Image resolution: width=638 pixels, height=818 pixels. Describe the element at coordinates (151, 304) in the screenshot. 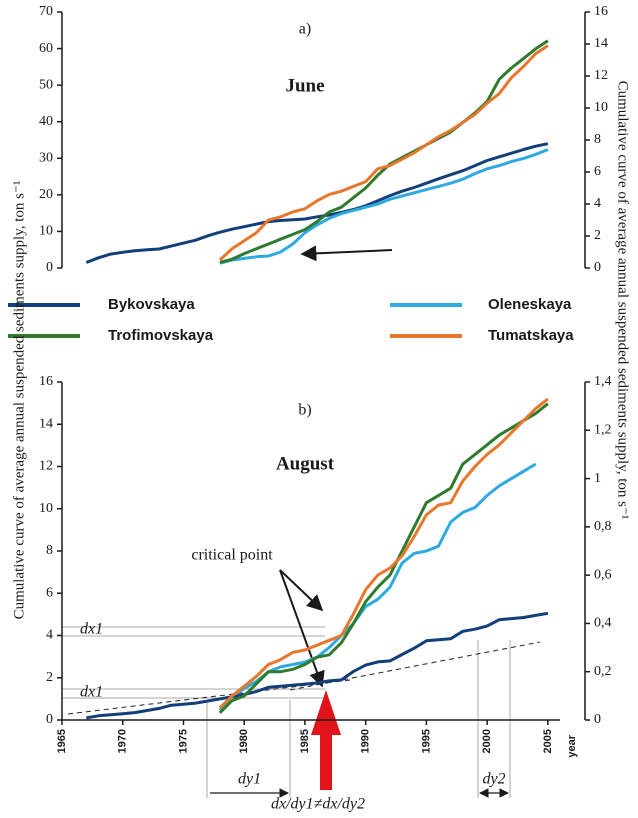

I see `legend-label: Bykovskaya` at that location.